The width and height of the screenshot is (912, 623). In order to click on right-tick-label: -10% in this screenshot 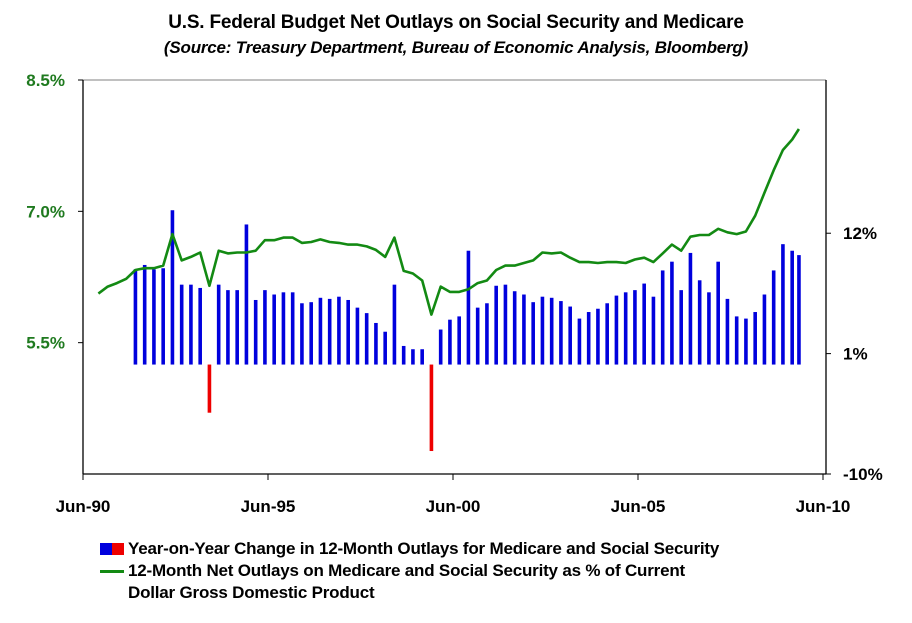, I will do `click(863, 474)`.